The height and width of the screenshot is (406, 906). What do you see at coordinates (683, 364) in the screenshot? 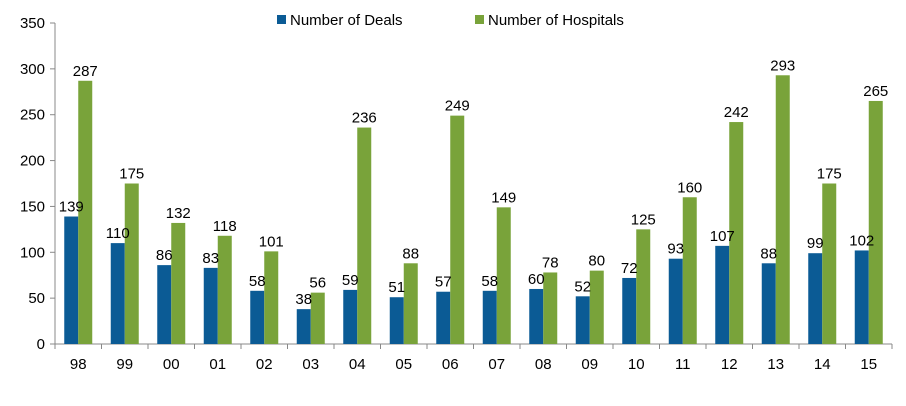
I see `x-tick-label: 11` at bounding box center [683, 364].